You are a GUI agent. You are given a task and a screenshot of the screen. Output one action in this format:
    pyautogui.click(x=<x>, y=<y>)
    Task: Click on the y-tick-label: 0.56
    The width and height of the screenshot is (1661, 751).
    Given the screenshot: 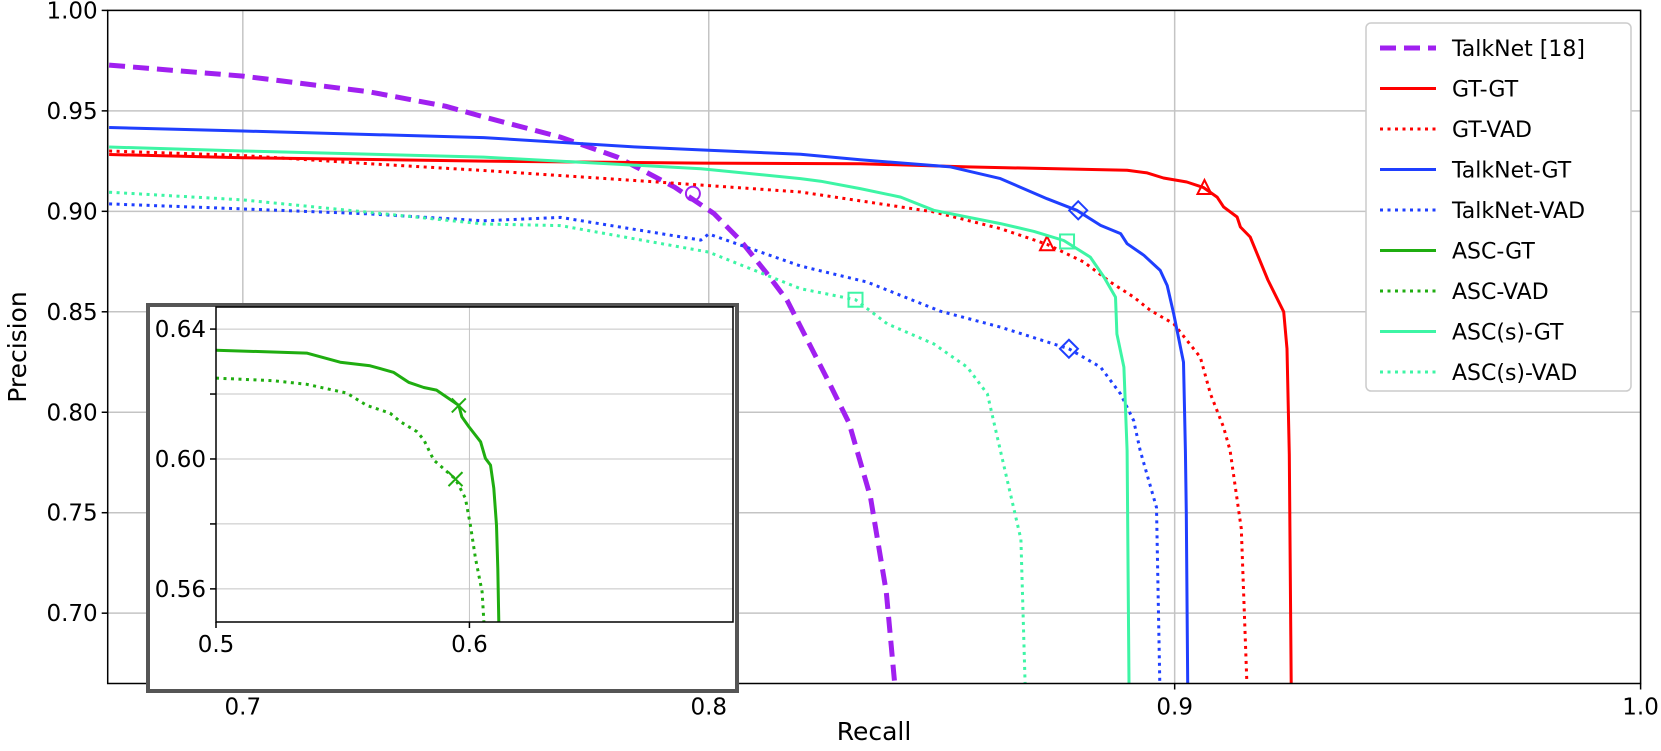 What is the action you would take?
    pyautogui.click(x=180, y=590)
    